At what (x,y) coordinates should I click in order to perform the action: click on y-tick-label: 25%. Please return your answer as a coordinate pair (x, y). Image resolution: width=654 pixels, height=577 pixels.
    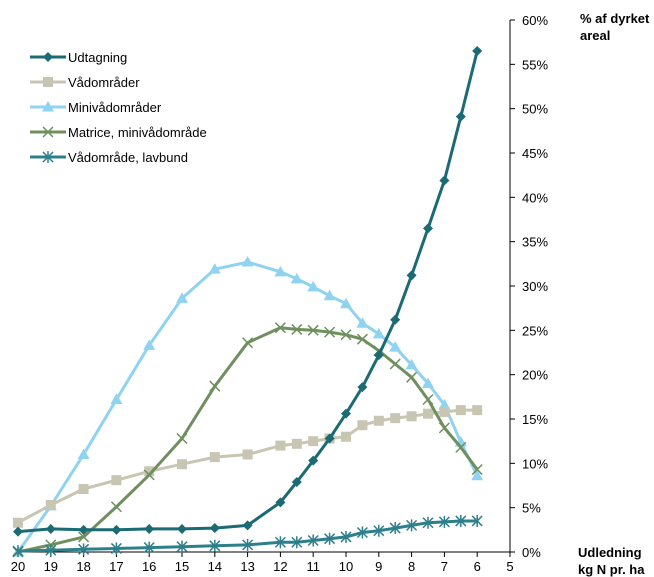
    Looking at the image, I should click on (535, 330).